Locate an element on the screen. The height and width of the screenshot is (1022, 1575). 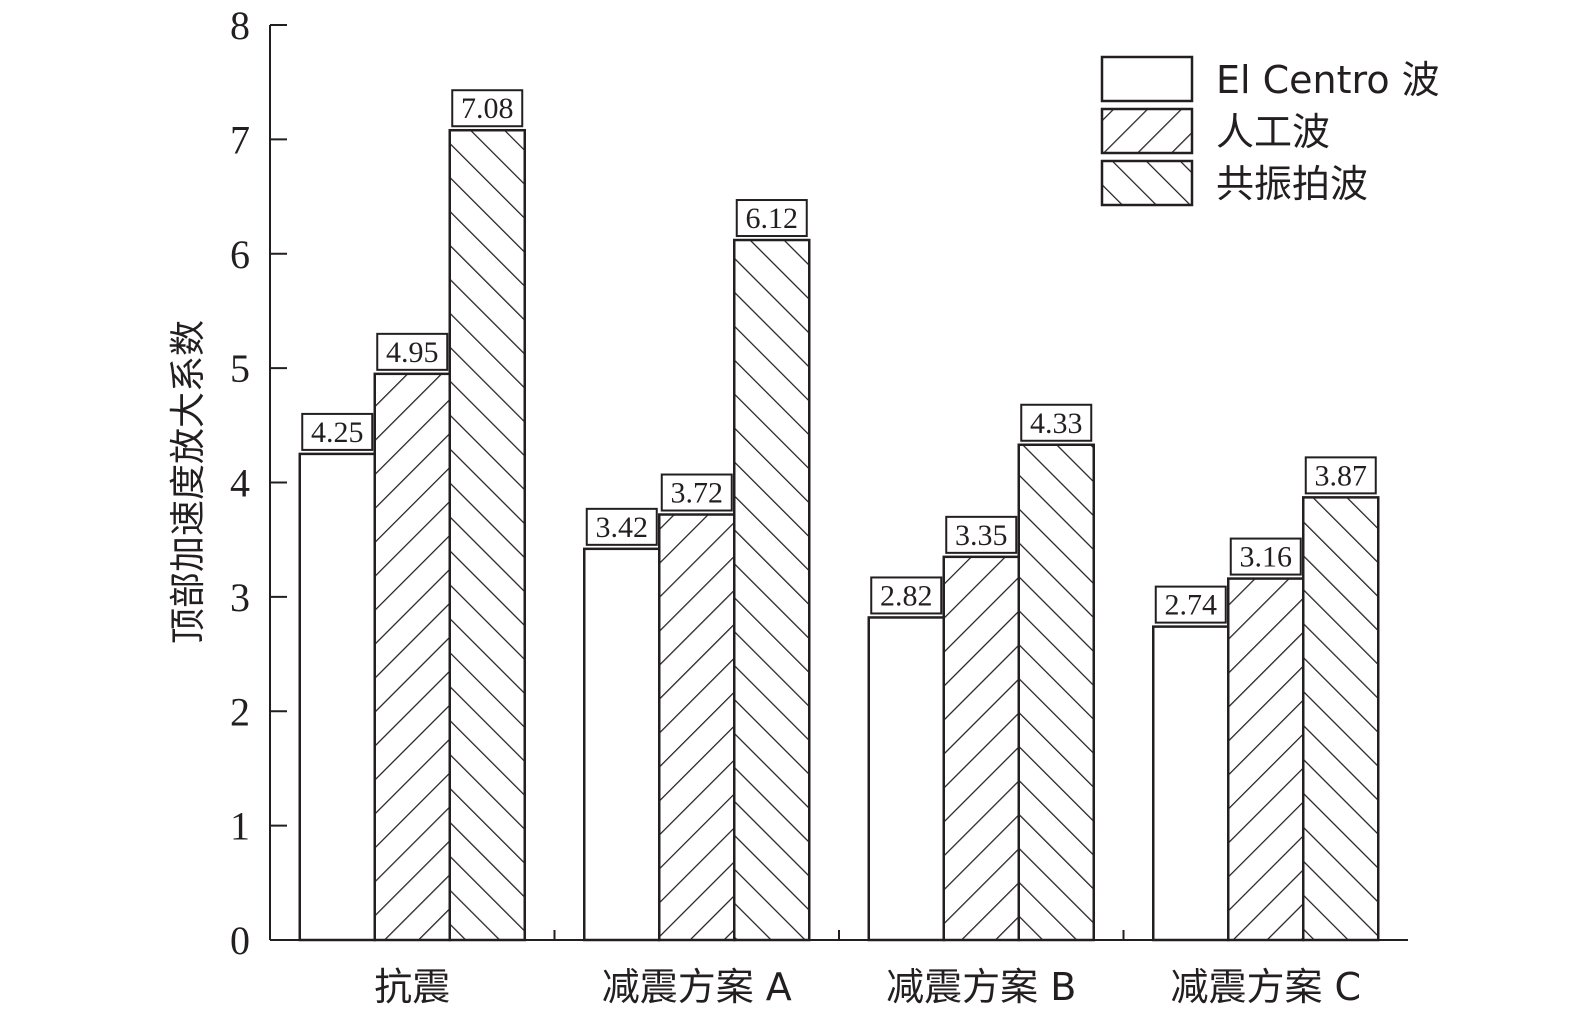
y-axis-label: 顶部加速度放大系数 is located at coordinates (188, 482).